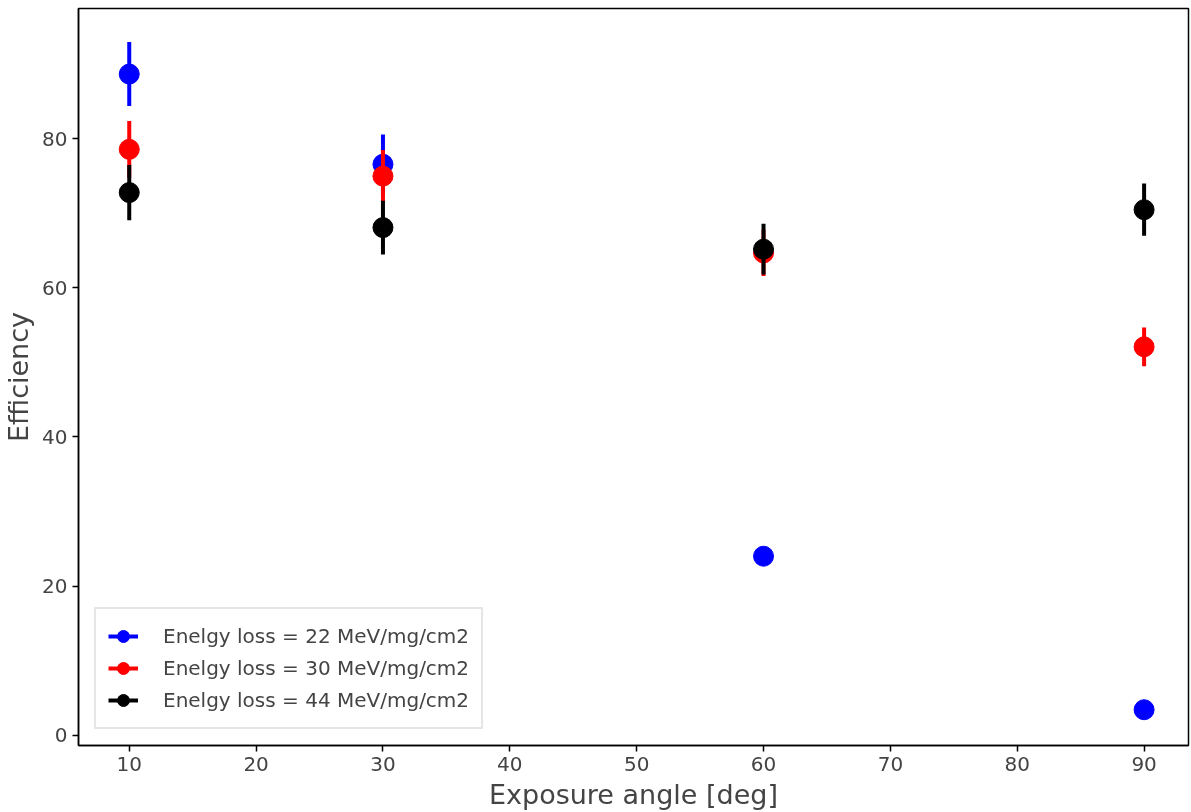 Image resolution: width=1191 pixels, height=812 pixels. What do you see at coordinates (890, 763) in the screenshot?
I see `x-tick-label: 70` at bounding box center [890, 763].